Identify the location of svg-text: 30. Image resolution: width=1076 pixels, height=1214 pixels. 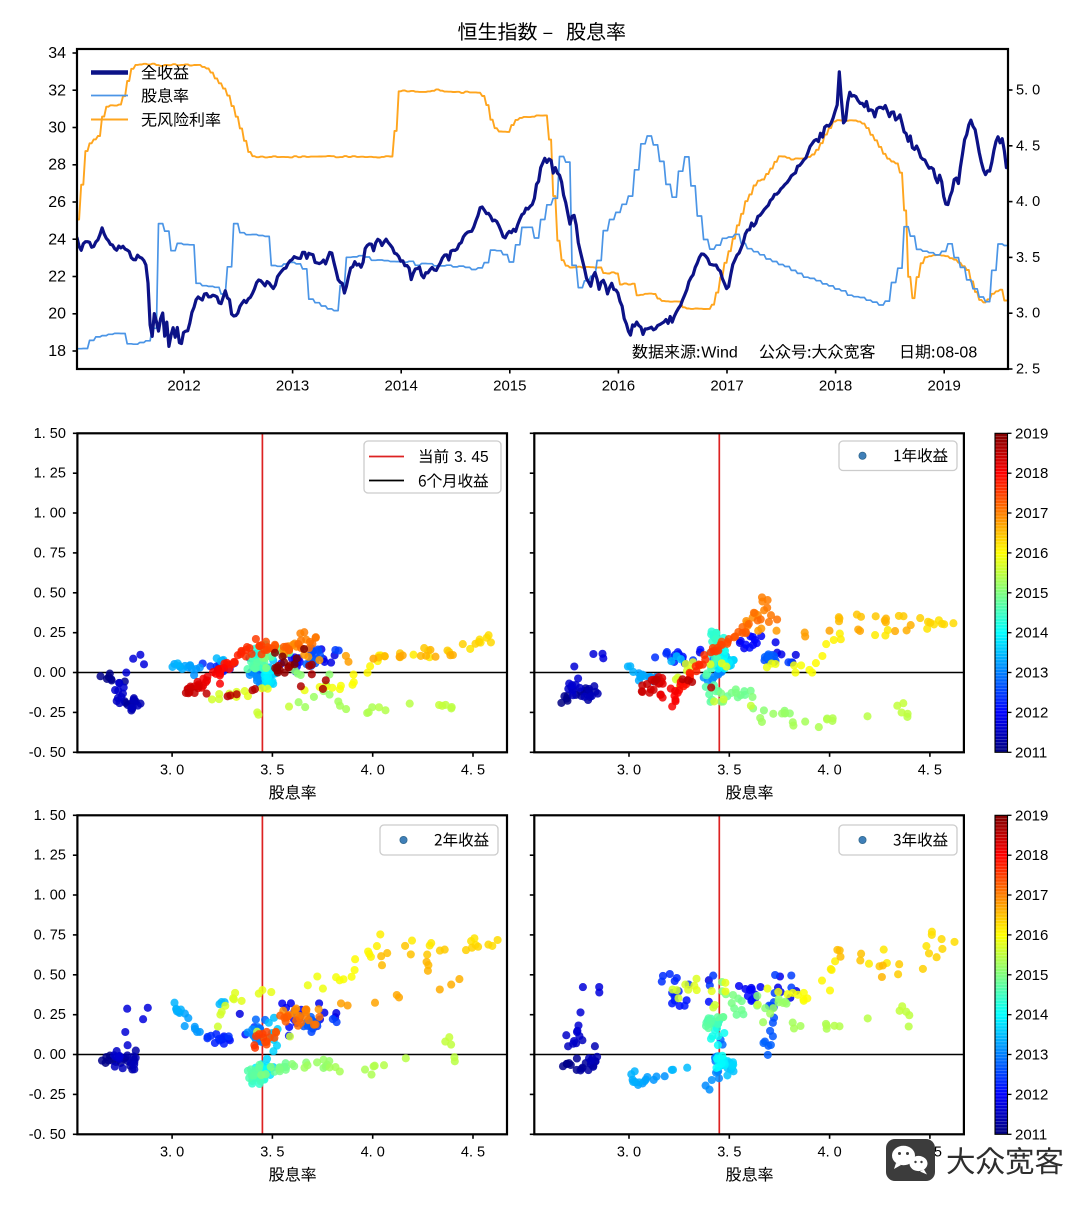
(57, 128).